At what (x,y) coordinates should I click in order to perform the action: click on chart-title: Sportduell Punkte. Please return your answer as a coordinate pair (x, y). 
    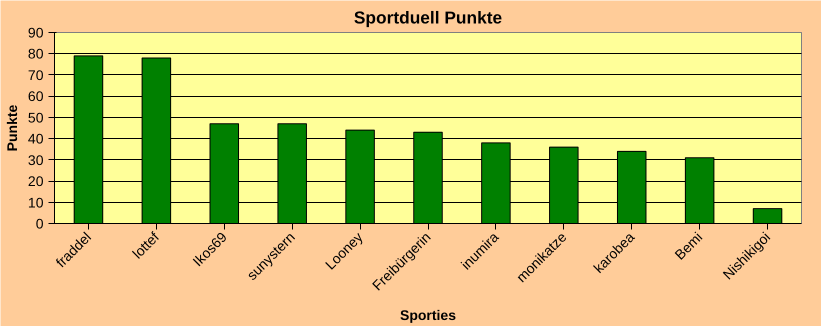
    Looking at the image, I should click on (428, 18).